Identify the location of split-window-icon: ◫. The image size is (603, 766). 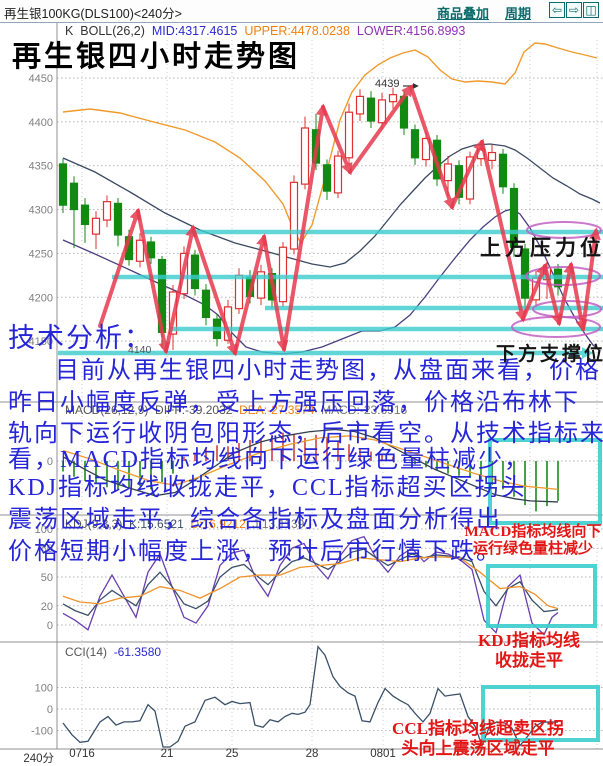
(591, 10).